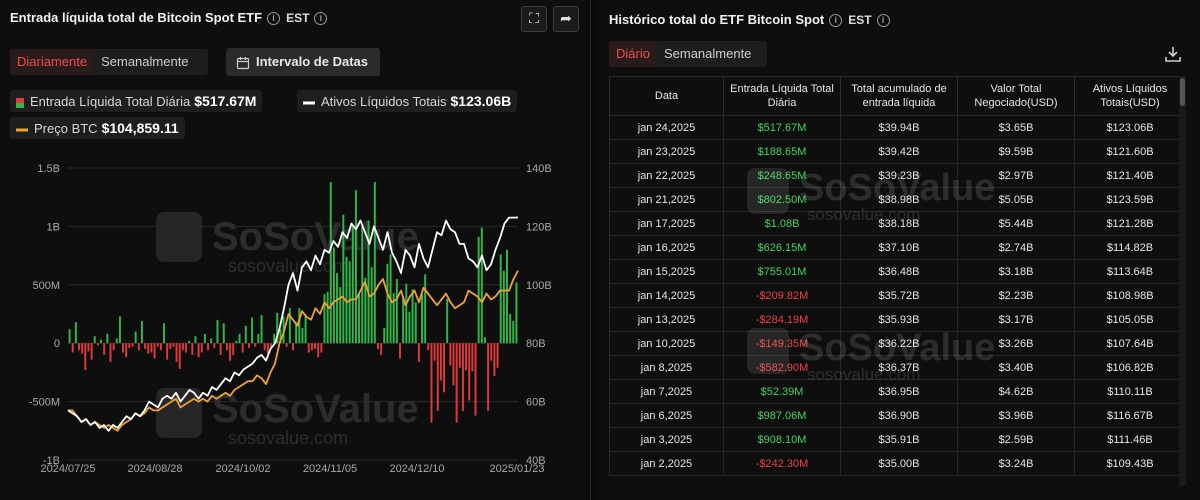 This screenshot has height=500, width=1200. Describe the element at coordinates (534, 19) in the screenshot. I see `fullscreen-icon: ⛶` at that location.